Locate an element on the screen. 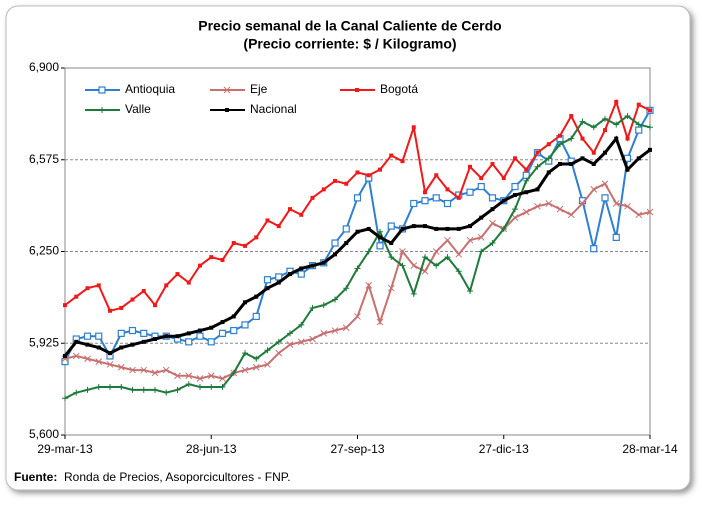 This screenshot has width=702, height=508. legend-label: Antioquia is located at coordinates (150, 89).